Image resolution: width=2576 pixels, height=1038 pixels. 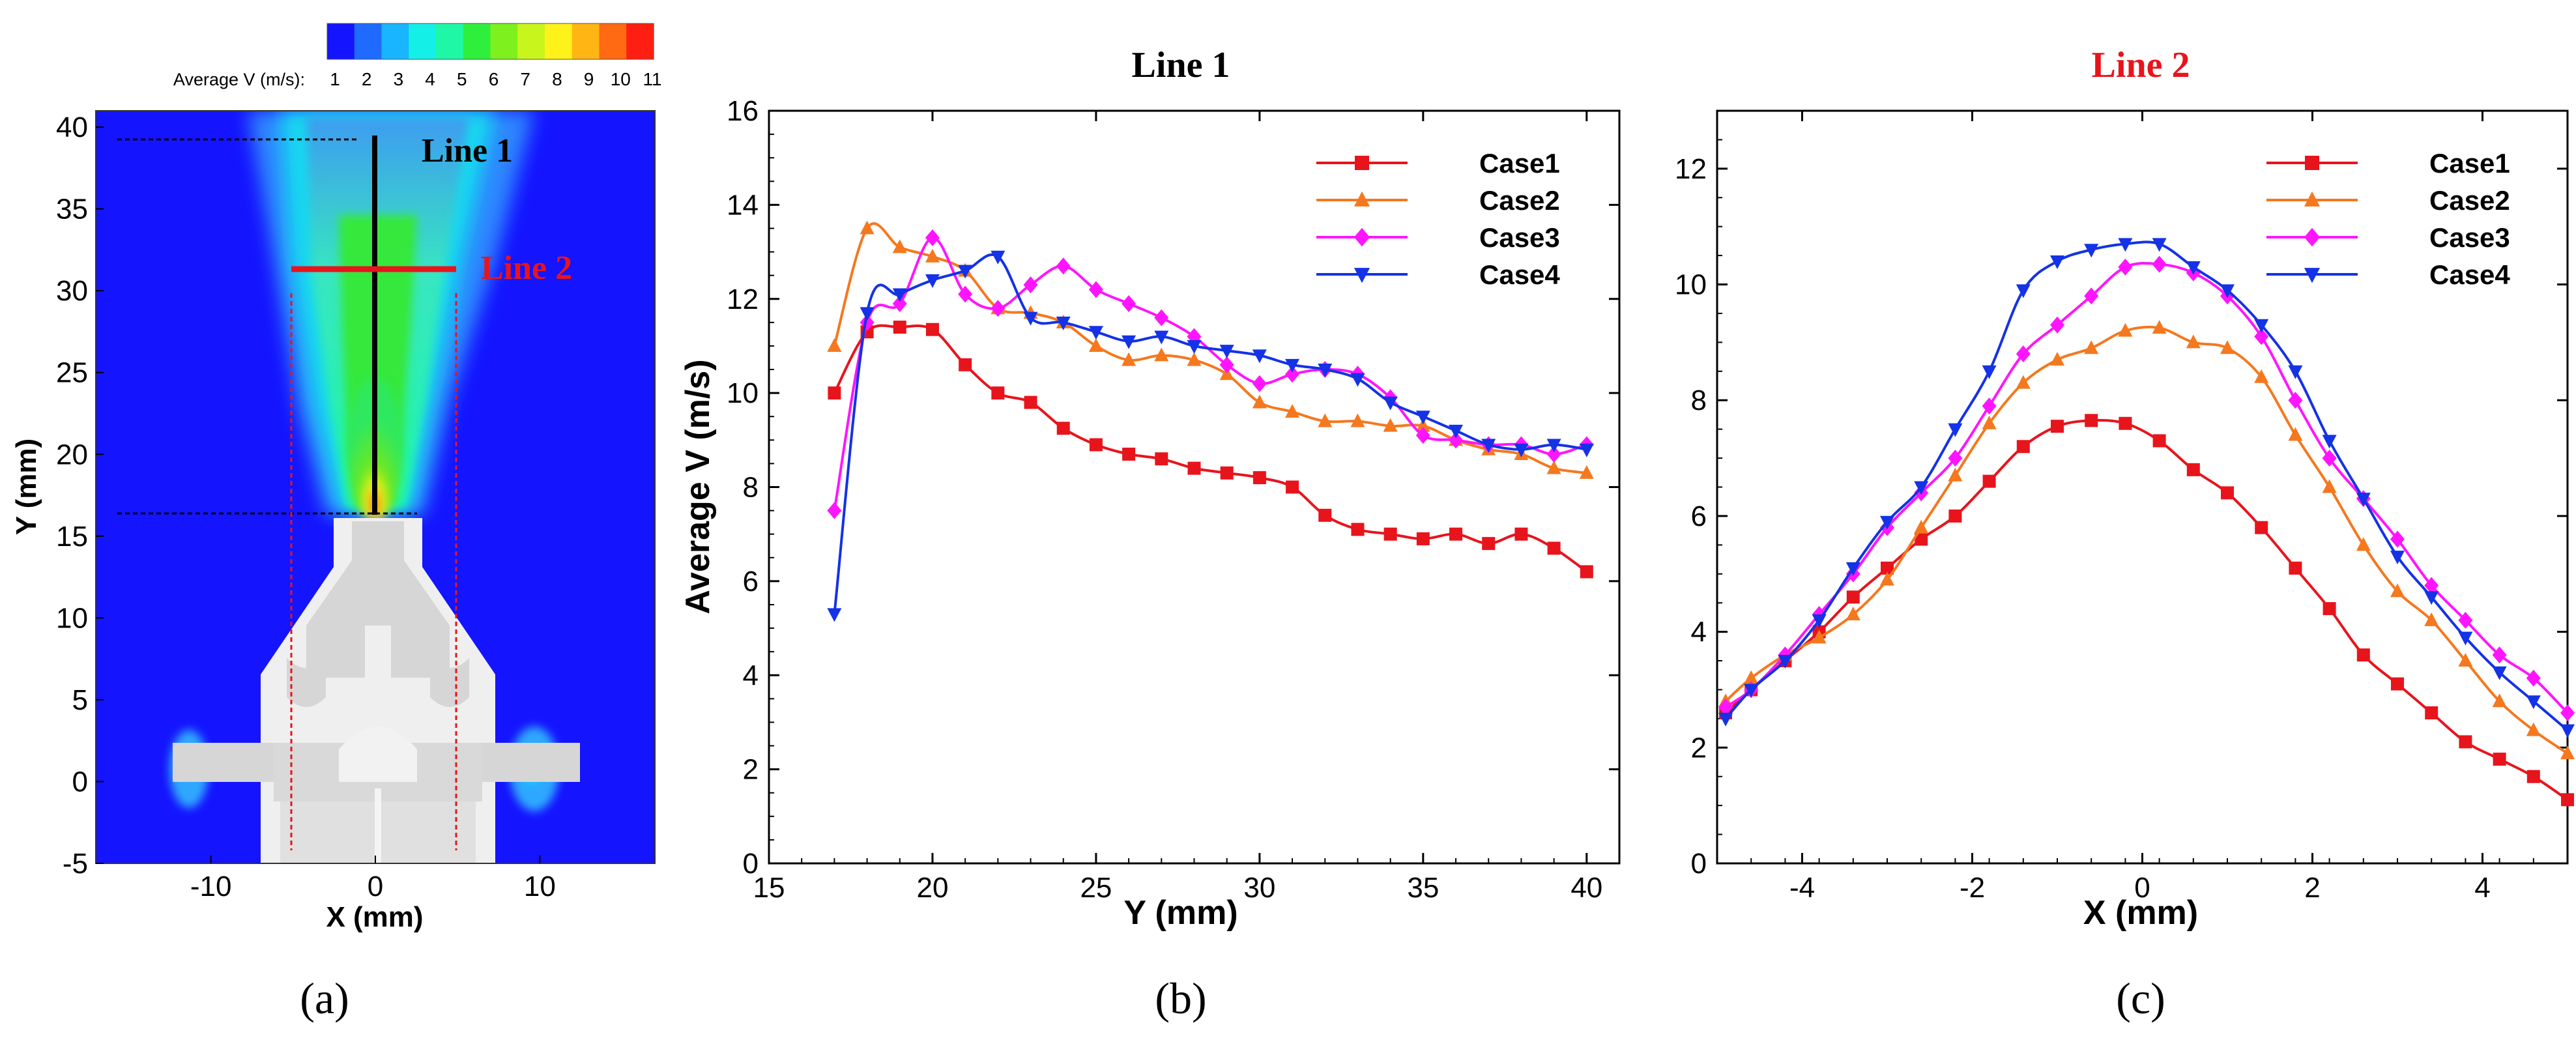 What do you see at coordinates (1699, 632) in the screenshot?
I see `y-tick-label: 4` at bounding box center [1699, 632].